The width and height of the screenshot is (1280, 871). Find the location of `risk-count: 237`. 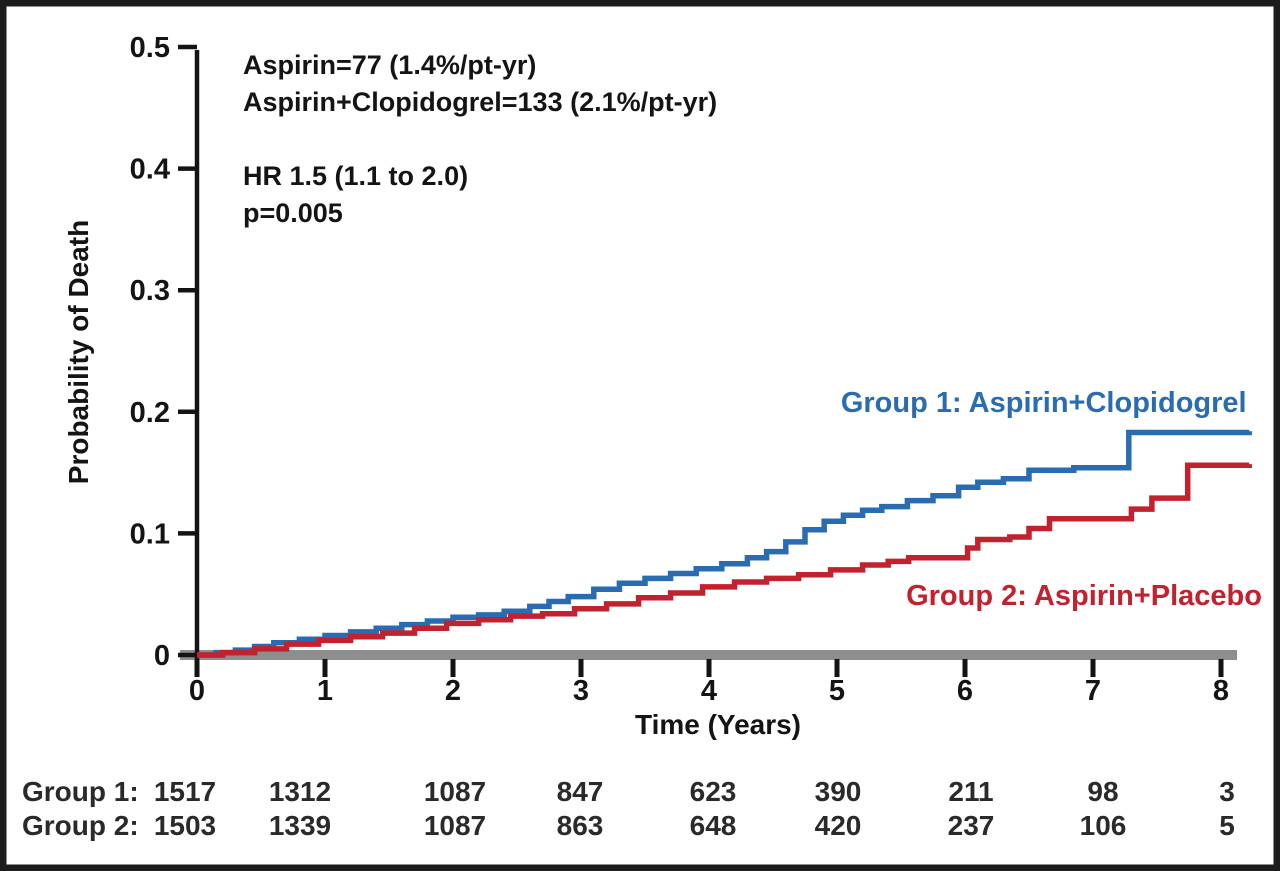

risk-count: 237 is located at coordinates (971, 825).